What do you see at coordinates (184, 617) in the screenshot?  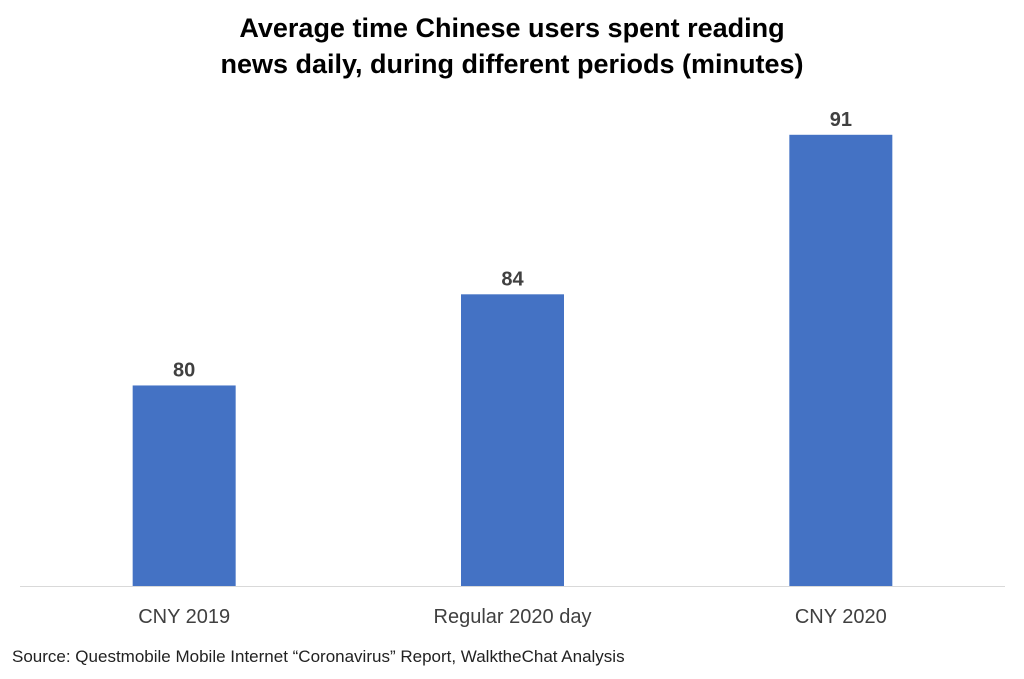 I see `category-label-1: CNY 2019` at bounding box center [184, 617].